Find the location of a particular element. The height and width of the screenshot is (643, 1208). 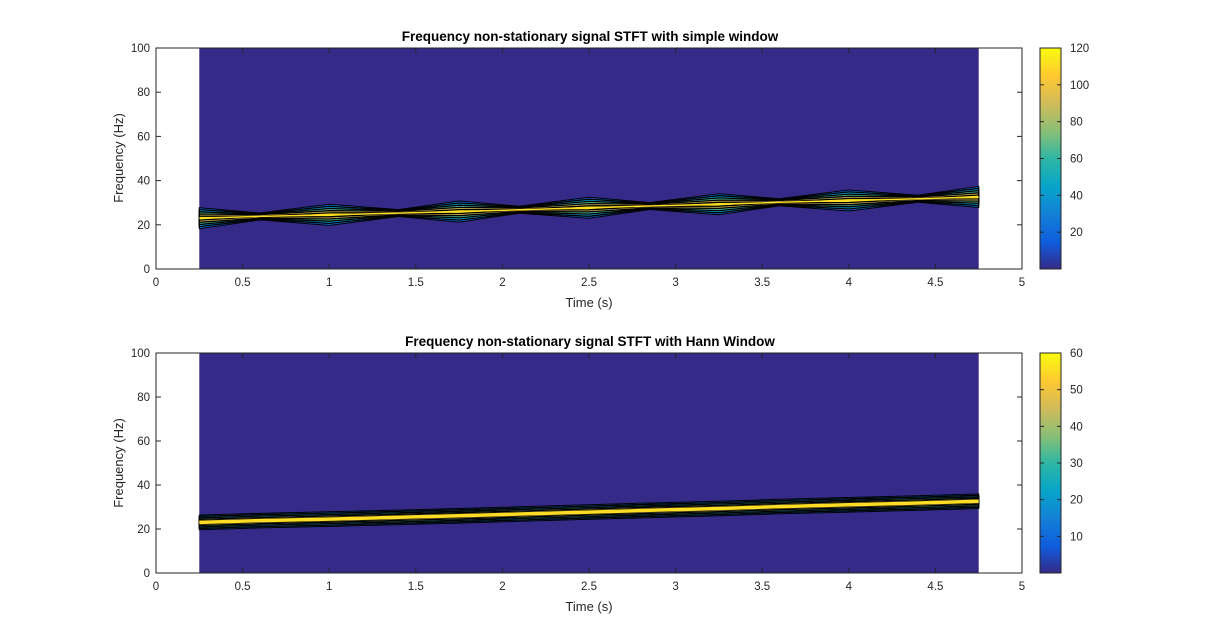

colorbar-tick-label: 120 is located at coordinates (1079, 49).